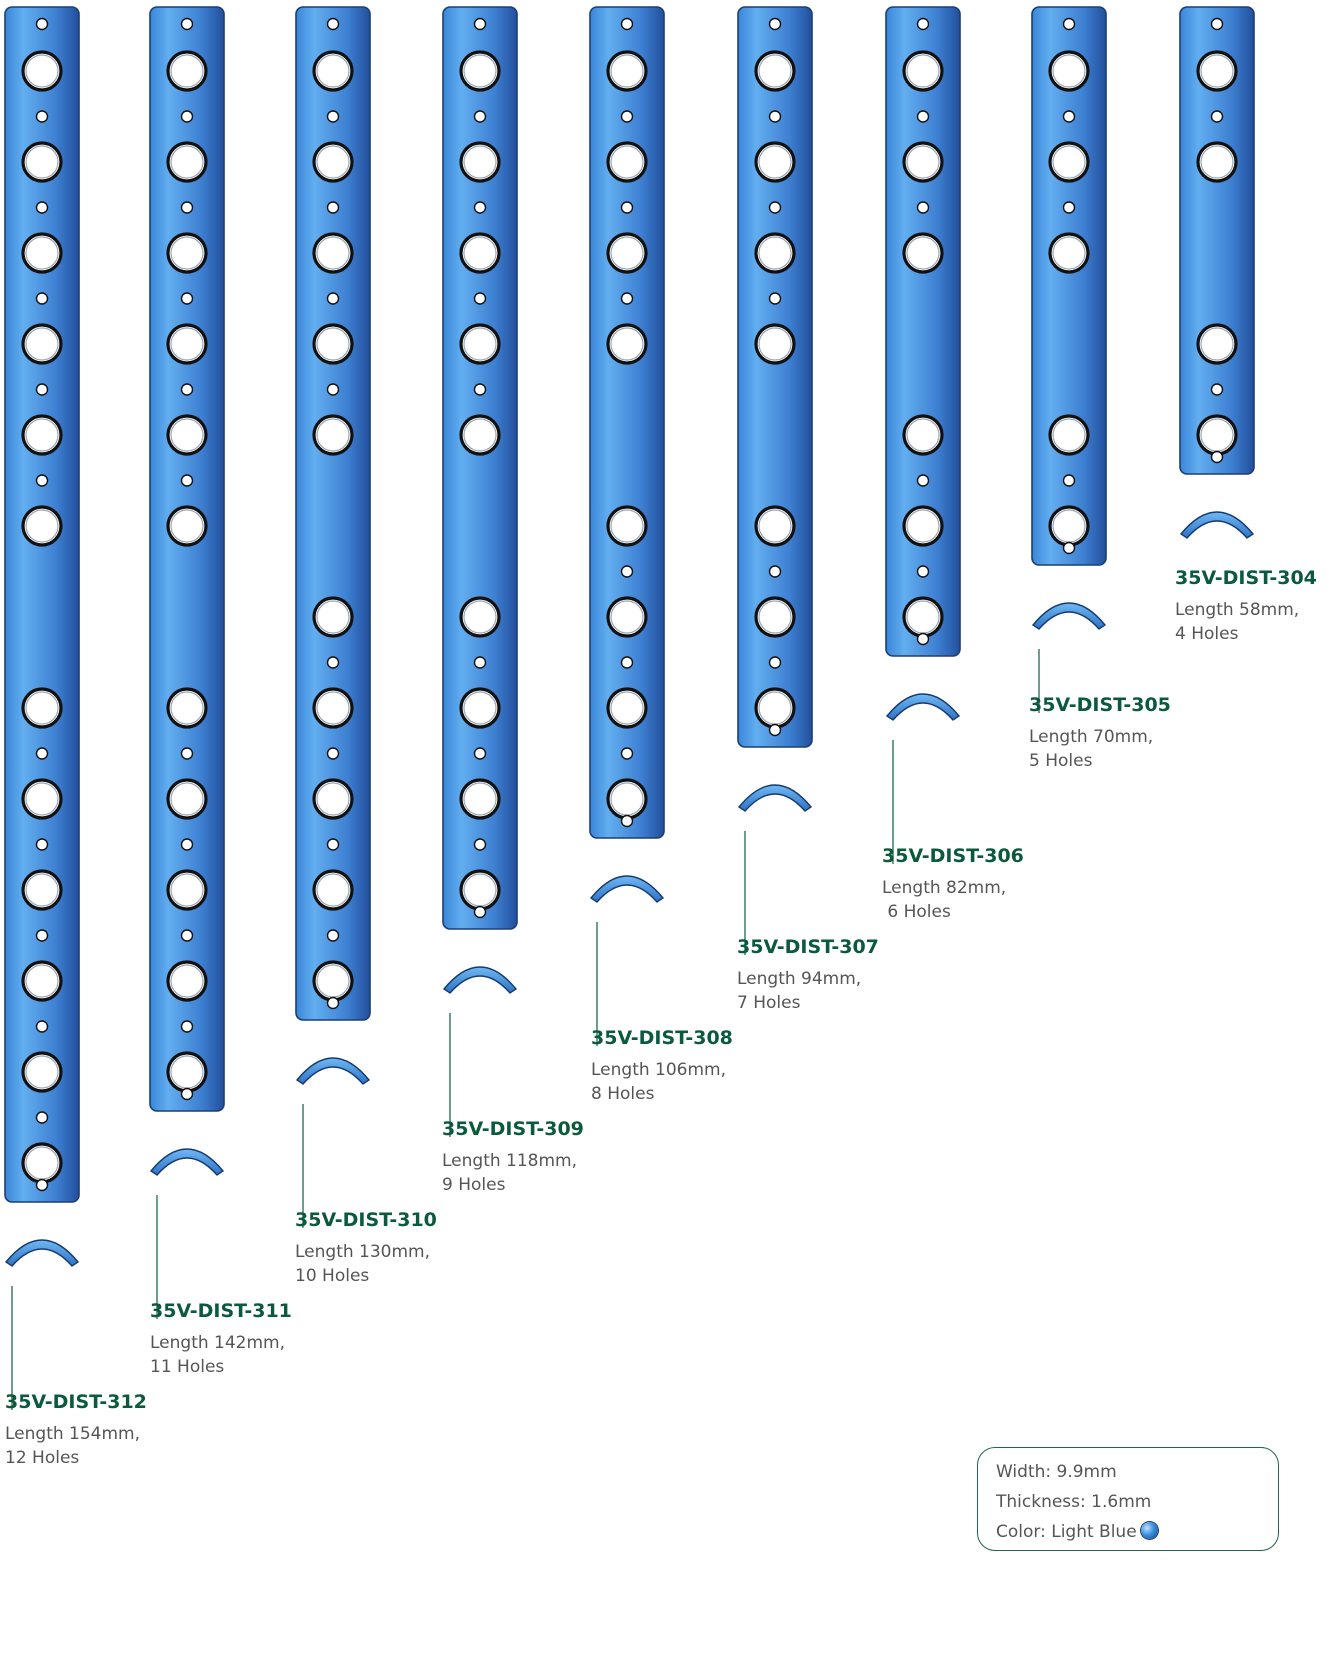  Describe the element at coordinates (1253, 606) in the screenshot. I see `plate-label: 35V-DIST-304 Length 58mm, 4 Holes` at that location.